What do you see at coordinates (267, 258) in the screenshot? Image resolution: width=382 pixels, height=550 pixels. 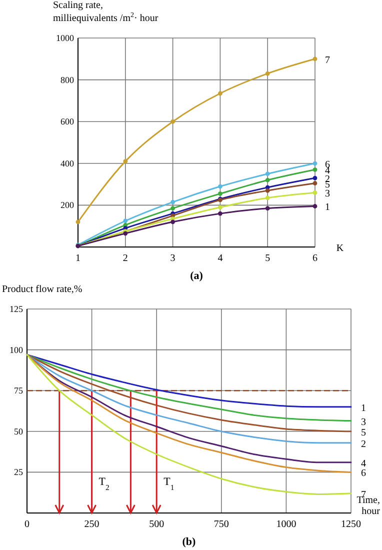 I see `x-tick-label: 5` at bounding box center [267, 258].